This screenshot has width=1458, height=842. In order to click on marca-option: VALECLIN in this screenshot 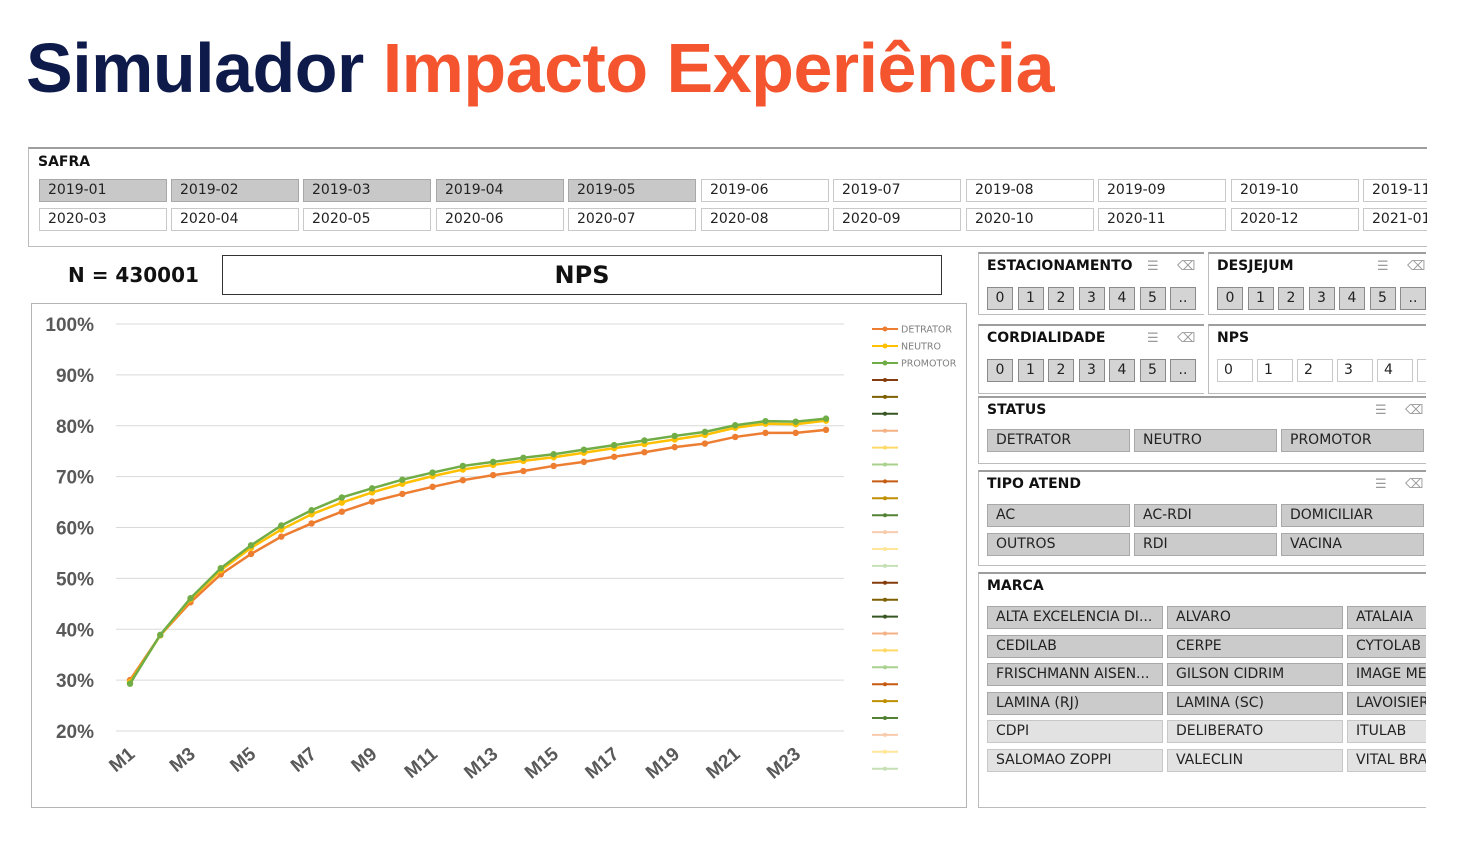, I will do `click(1255, 760)`.